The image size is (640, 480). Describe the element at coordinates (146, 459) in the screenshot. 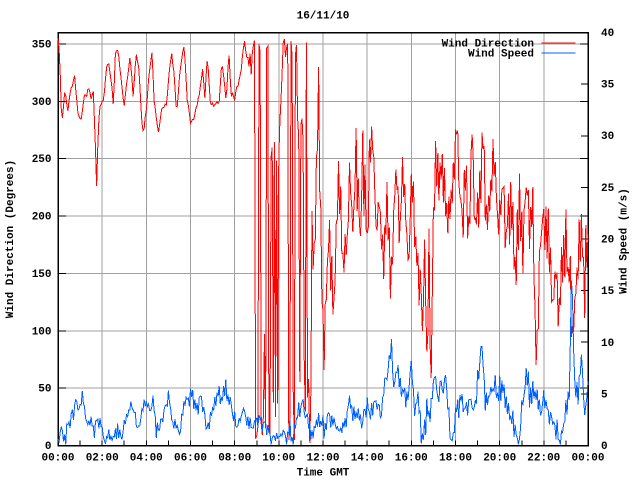

I see `svg-text: 04:00` at that location.